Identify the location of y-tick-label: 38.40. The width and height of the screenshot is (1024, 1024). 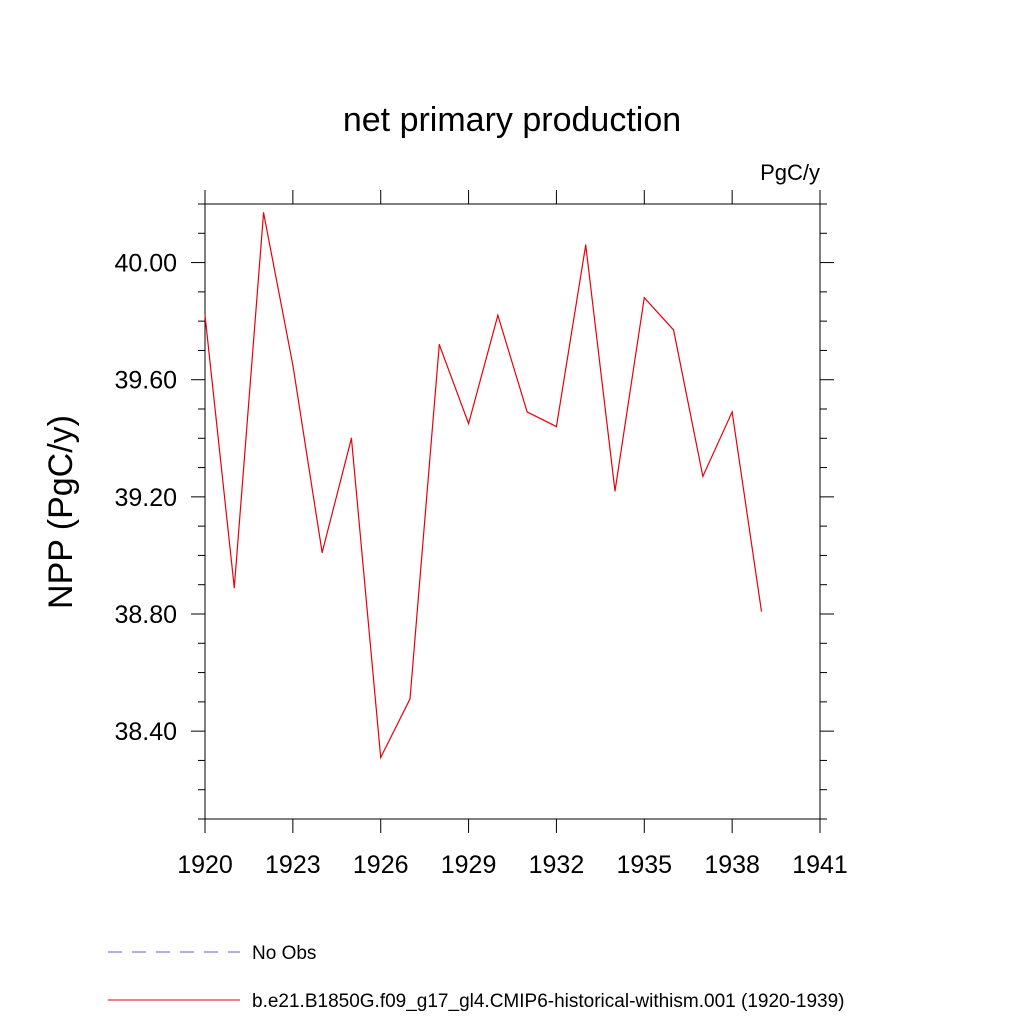
(145, 732).